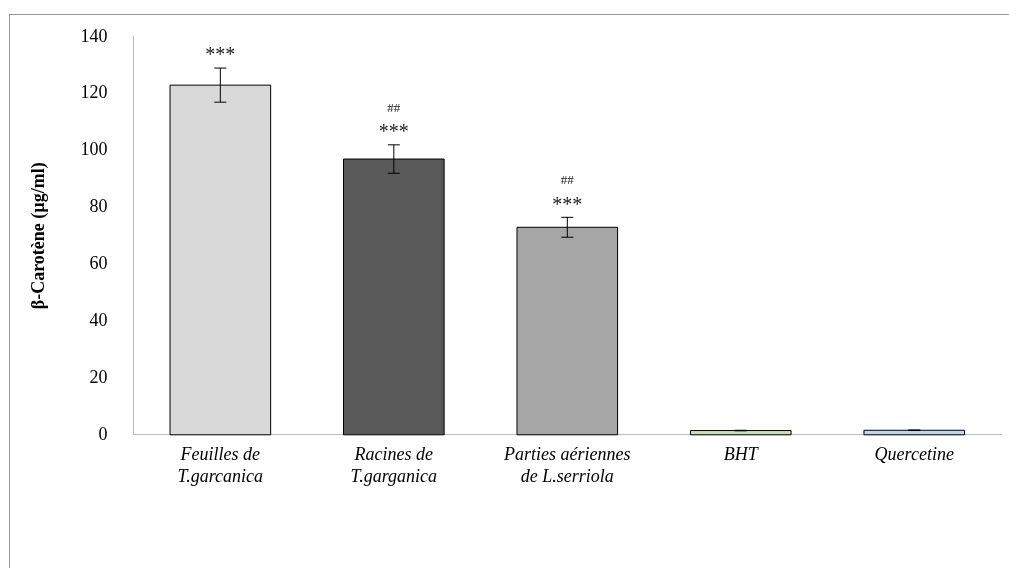 The height and width of the screenshot is (568, 1009). I want to click on x-tick-label: Racines de T.garganica, so click(394, 465).